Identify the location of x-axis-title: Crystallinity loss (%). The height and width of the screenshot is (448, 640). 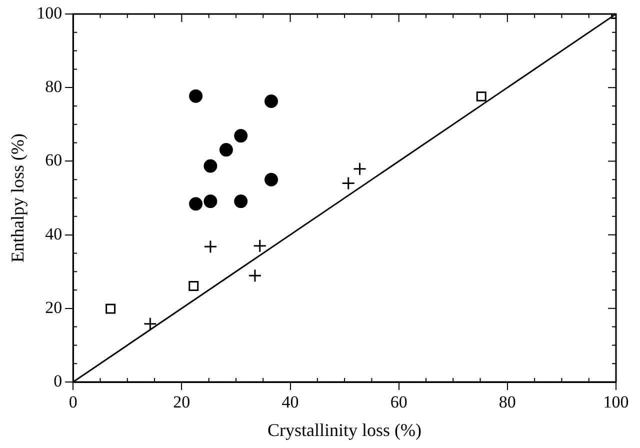
(345, 430).